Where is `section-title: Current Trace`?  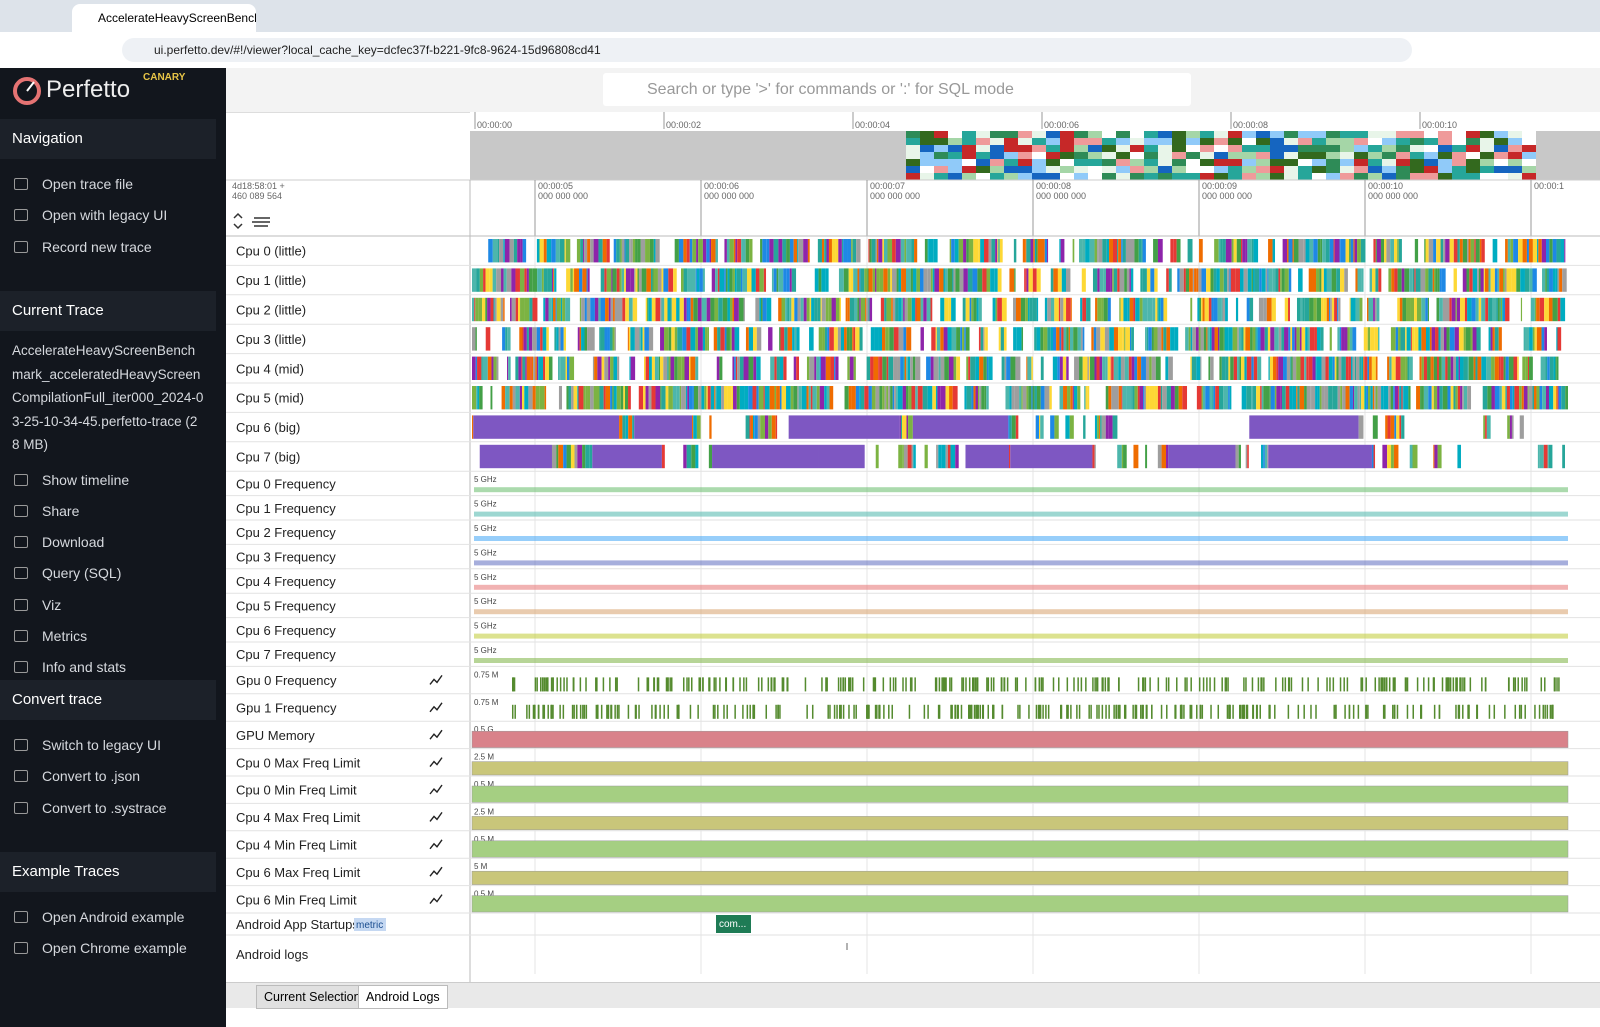 section-title: Current Trace is located at coordinates (108, 311).